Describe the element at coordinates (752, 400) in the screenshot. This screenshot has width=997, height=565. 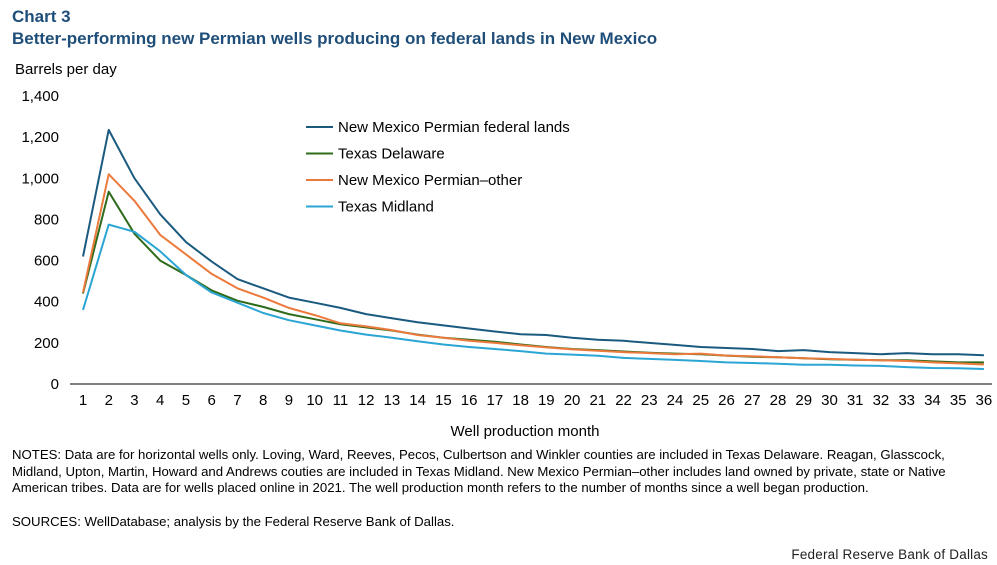
I see `x-tick-label: 27` at that location.